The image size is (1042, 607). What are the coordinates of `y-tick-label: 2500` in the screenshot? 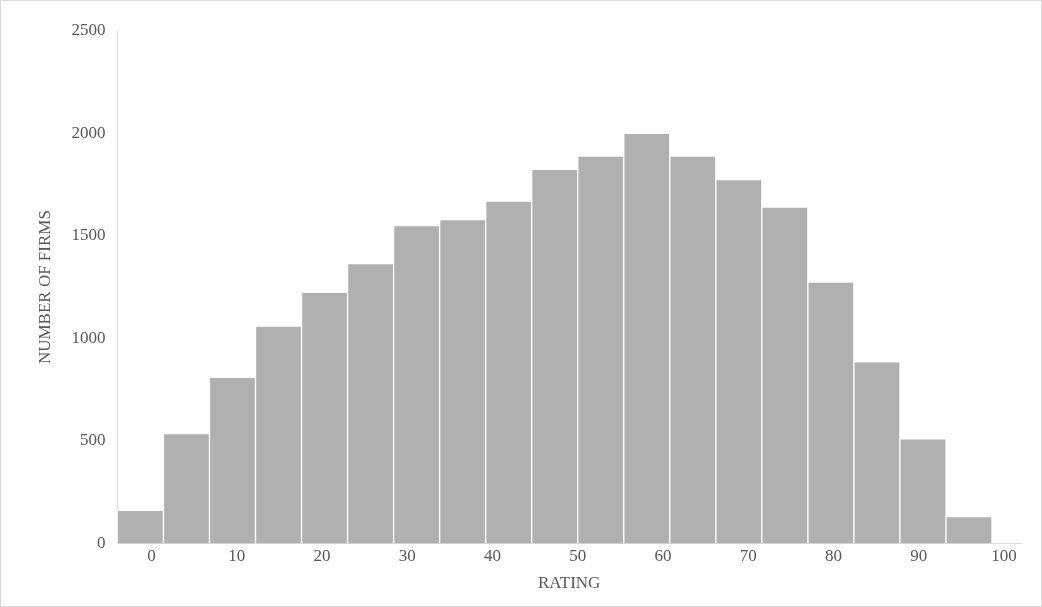 It's located at (88, 30).